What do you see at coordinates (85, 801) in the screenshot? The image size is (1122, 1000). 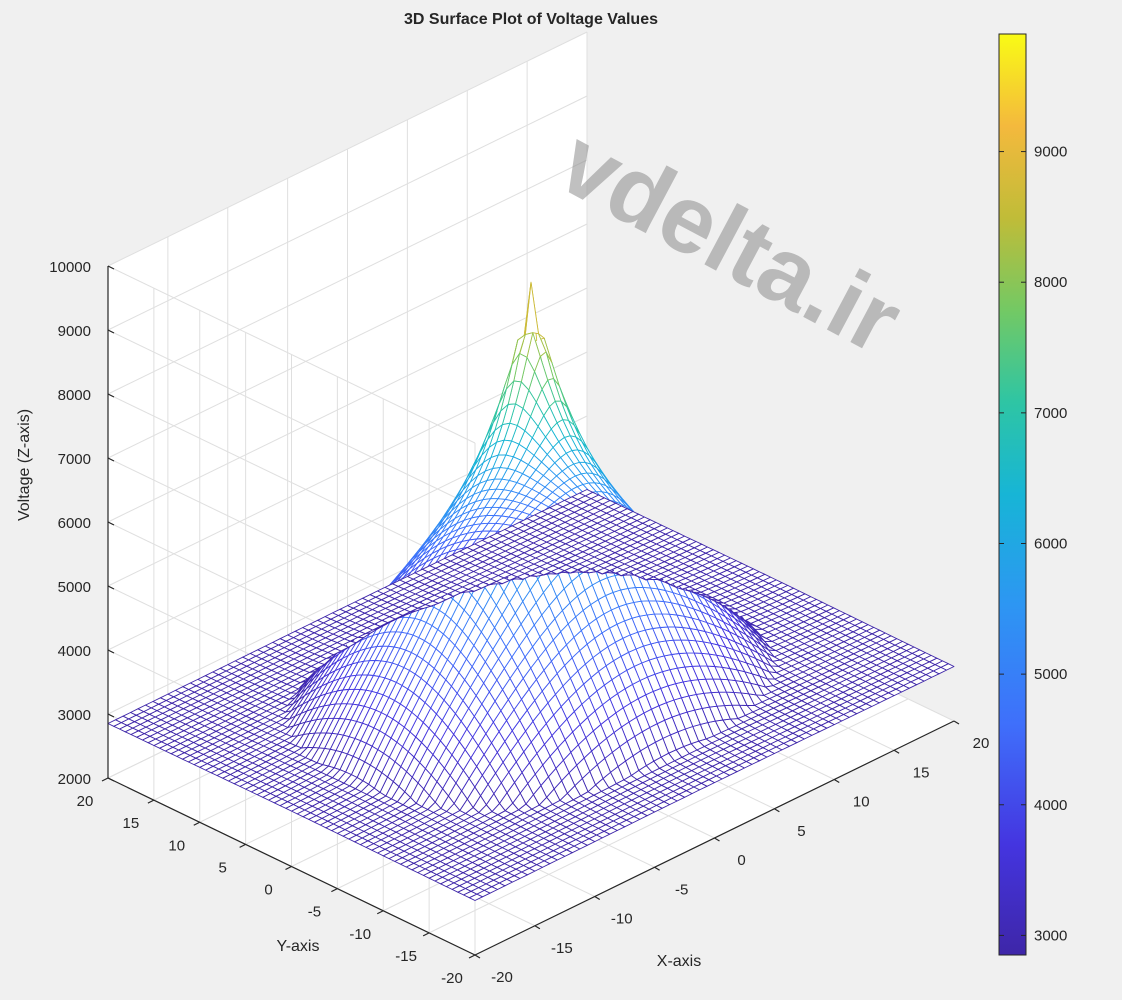 I see `y-tick-label: 20` at bounding box center [85, 801].